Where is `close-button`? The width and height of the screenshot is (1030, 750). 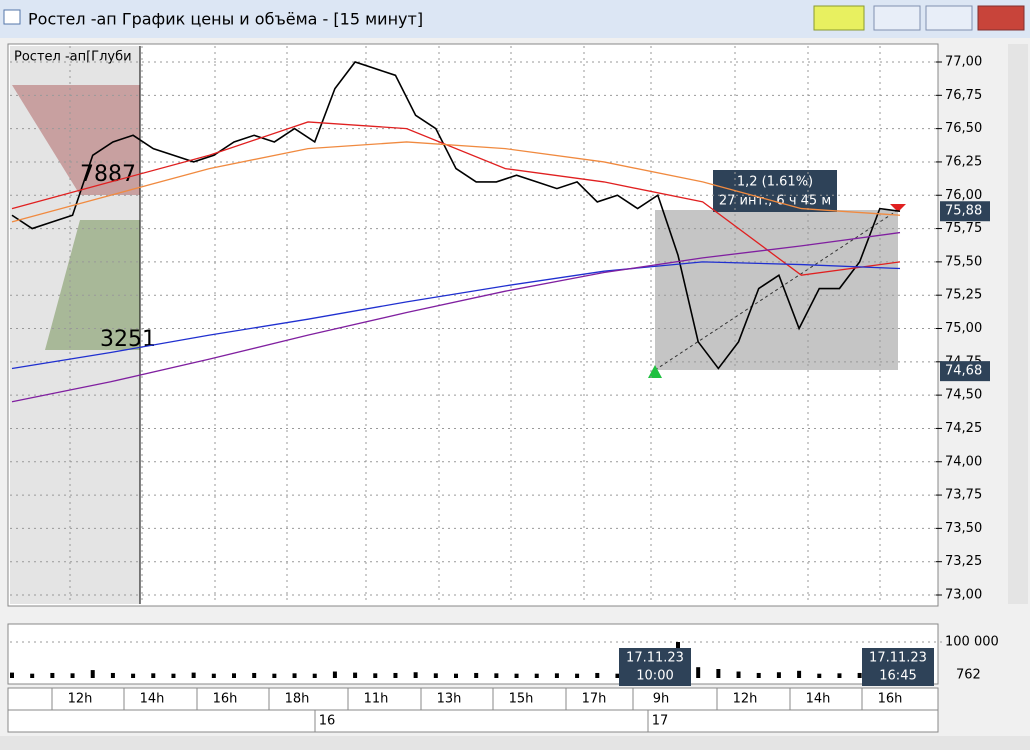
close-button is located at coordinates (1001, 18).